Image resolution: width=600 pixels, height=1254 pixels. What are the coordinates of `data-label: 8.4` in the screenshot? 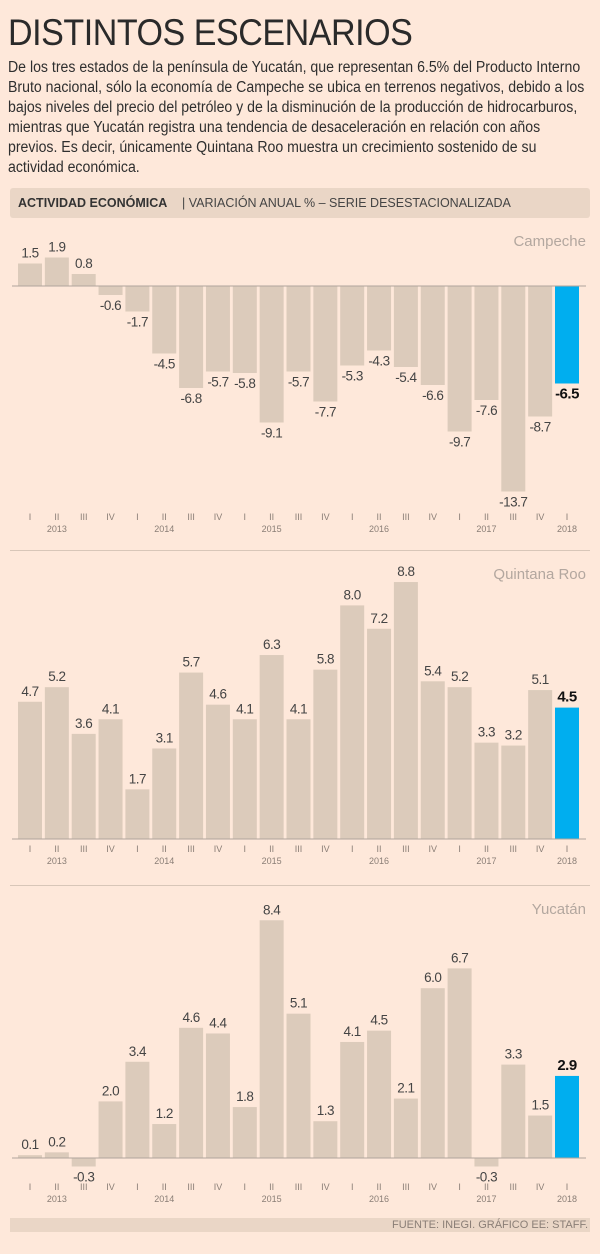 It's located at (272, 909).